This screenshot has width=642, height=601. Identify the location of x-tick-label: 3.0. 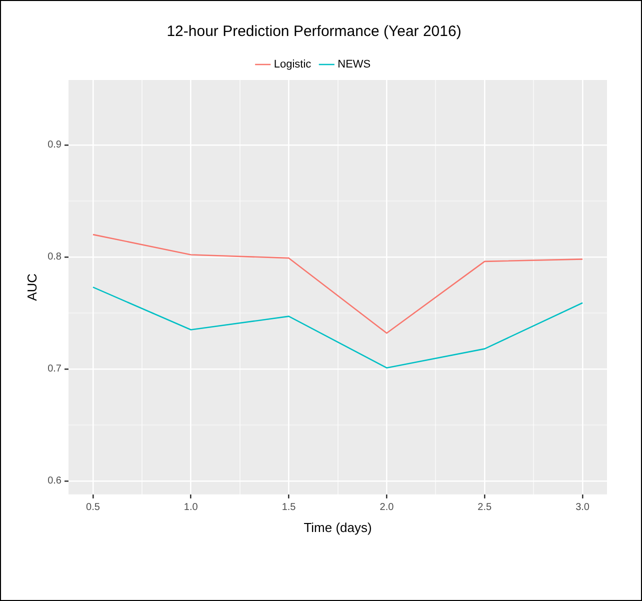
(583, 508).